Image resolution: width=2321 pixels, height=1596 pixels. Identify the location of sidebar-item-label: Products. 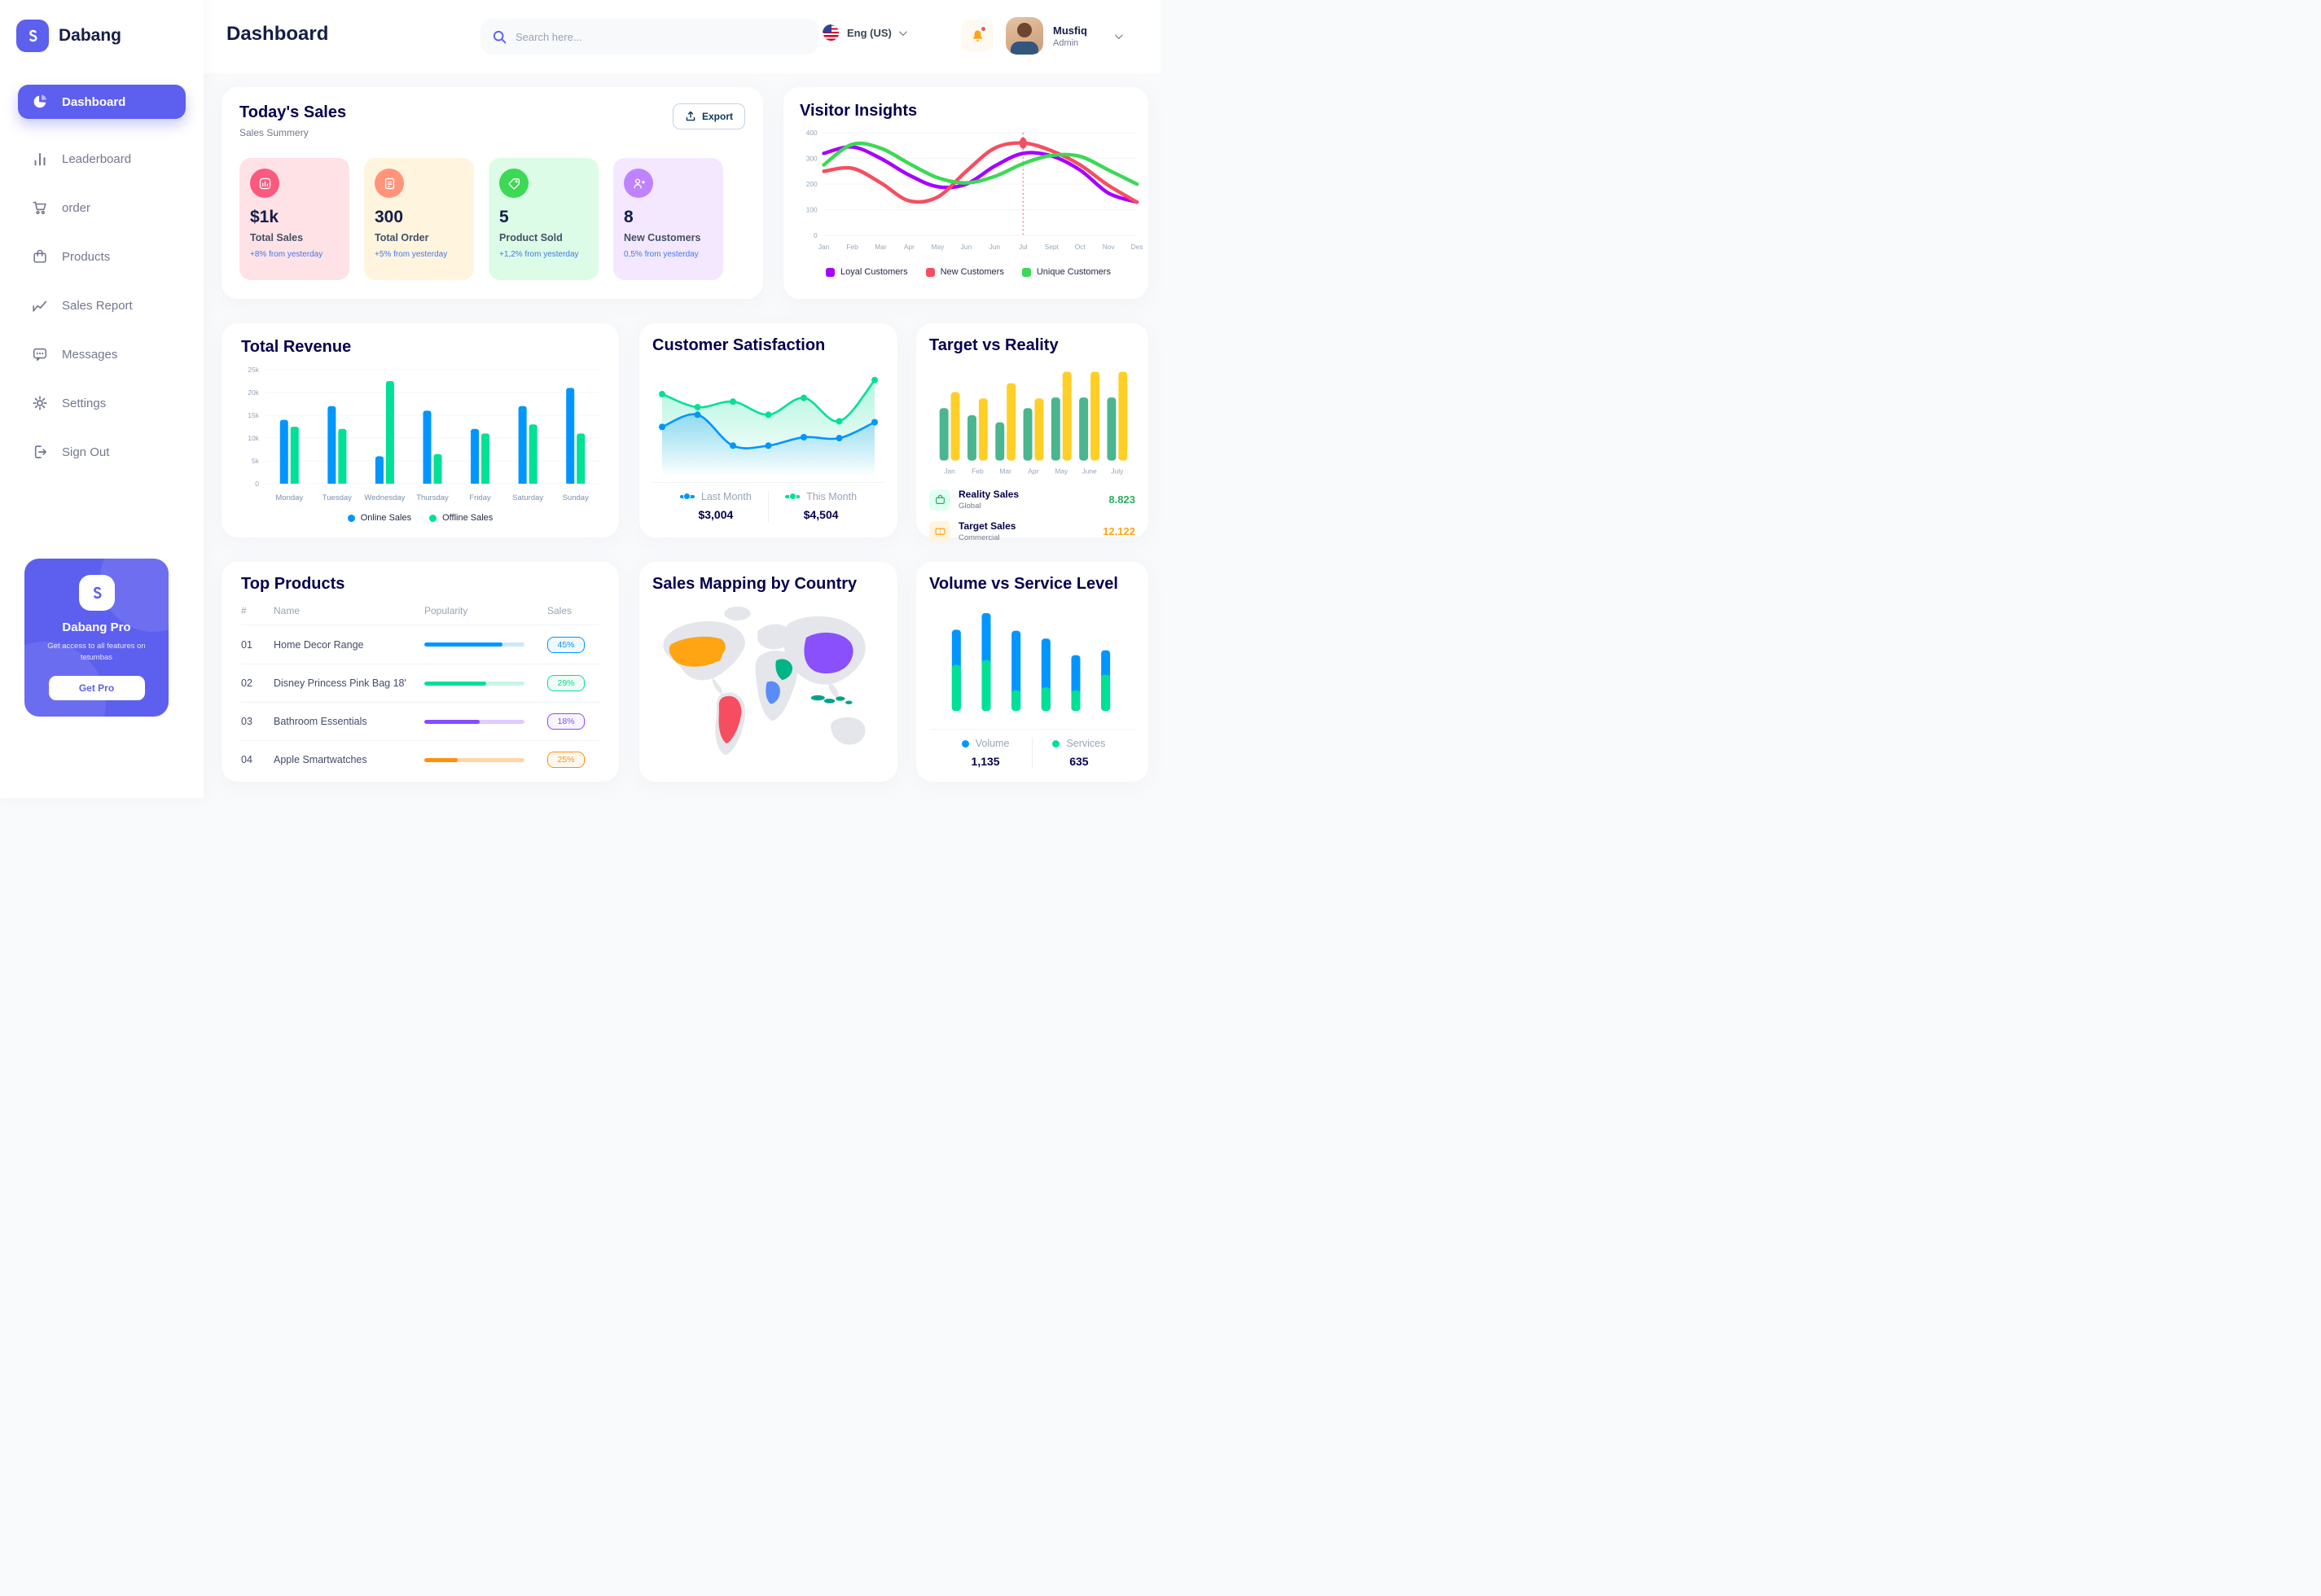
(86, 256).